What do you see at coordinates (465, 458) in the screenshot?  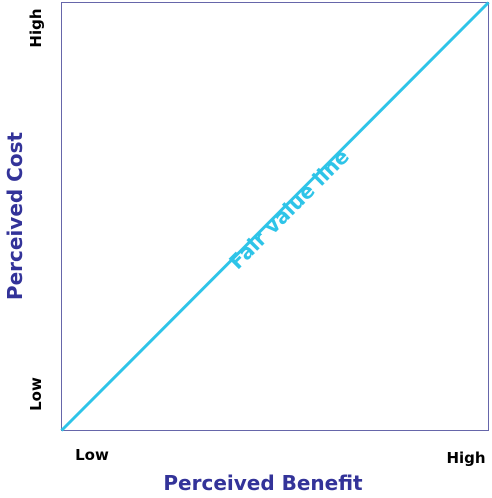 I see `x-high-label: High` at bounding box center [465, 458].